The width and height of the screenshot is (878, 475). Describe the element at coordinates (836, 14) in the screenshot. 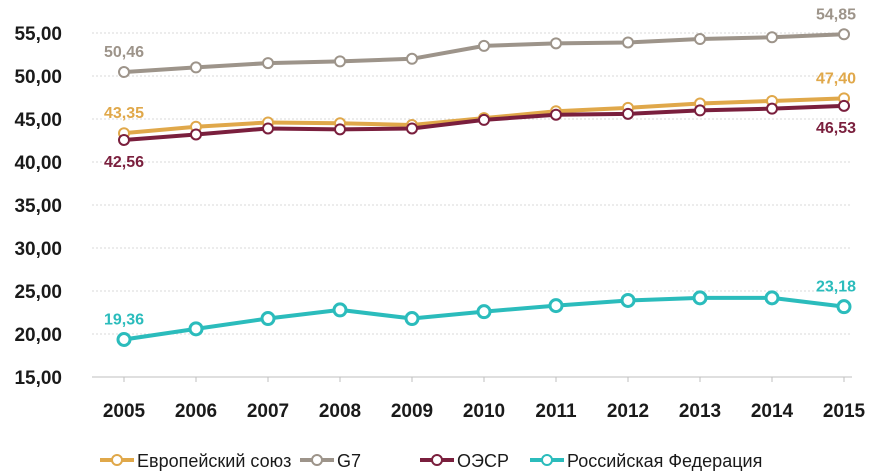

I see `data-label-g7: 54,85` at that location.